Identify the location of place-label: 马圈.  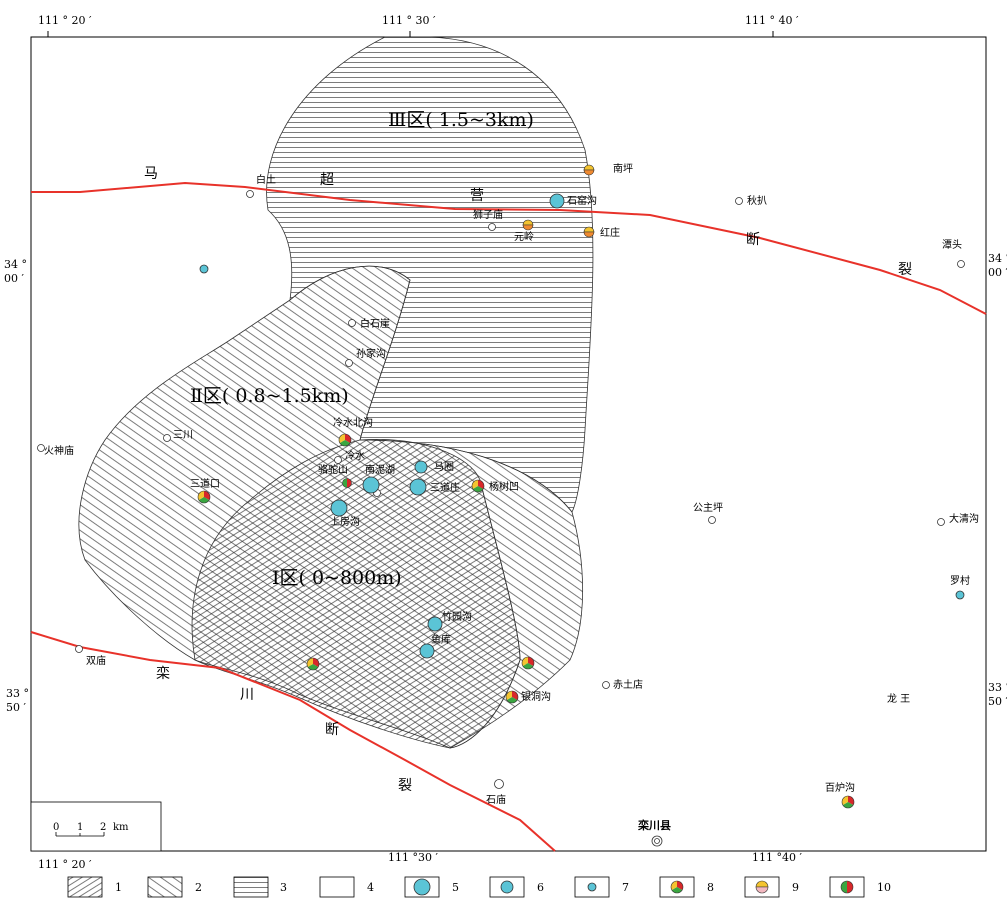
(444, 467).